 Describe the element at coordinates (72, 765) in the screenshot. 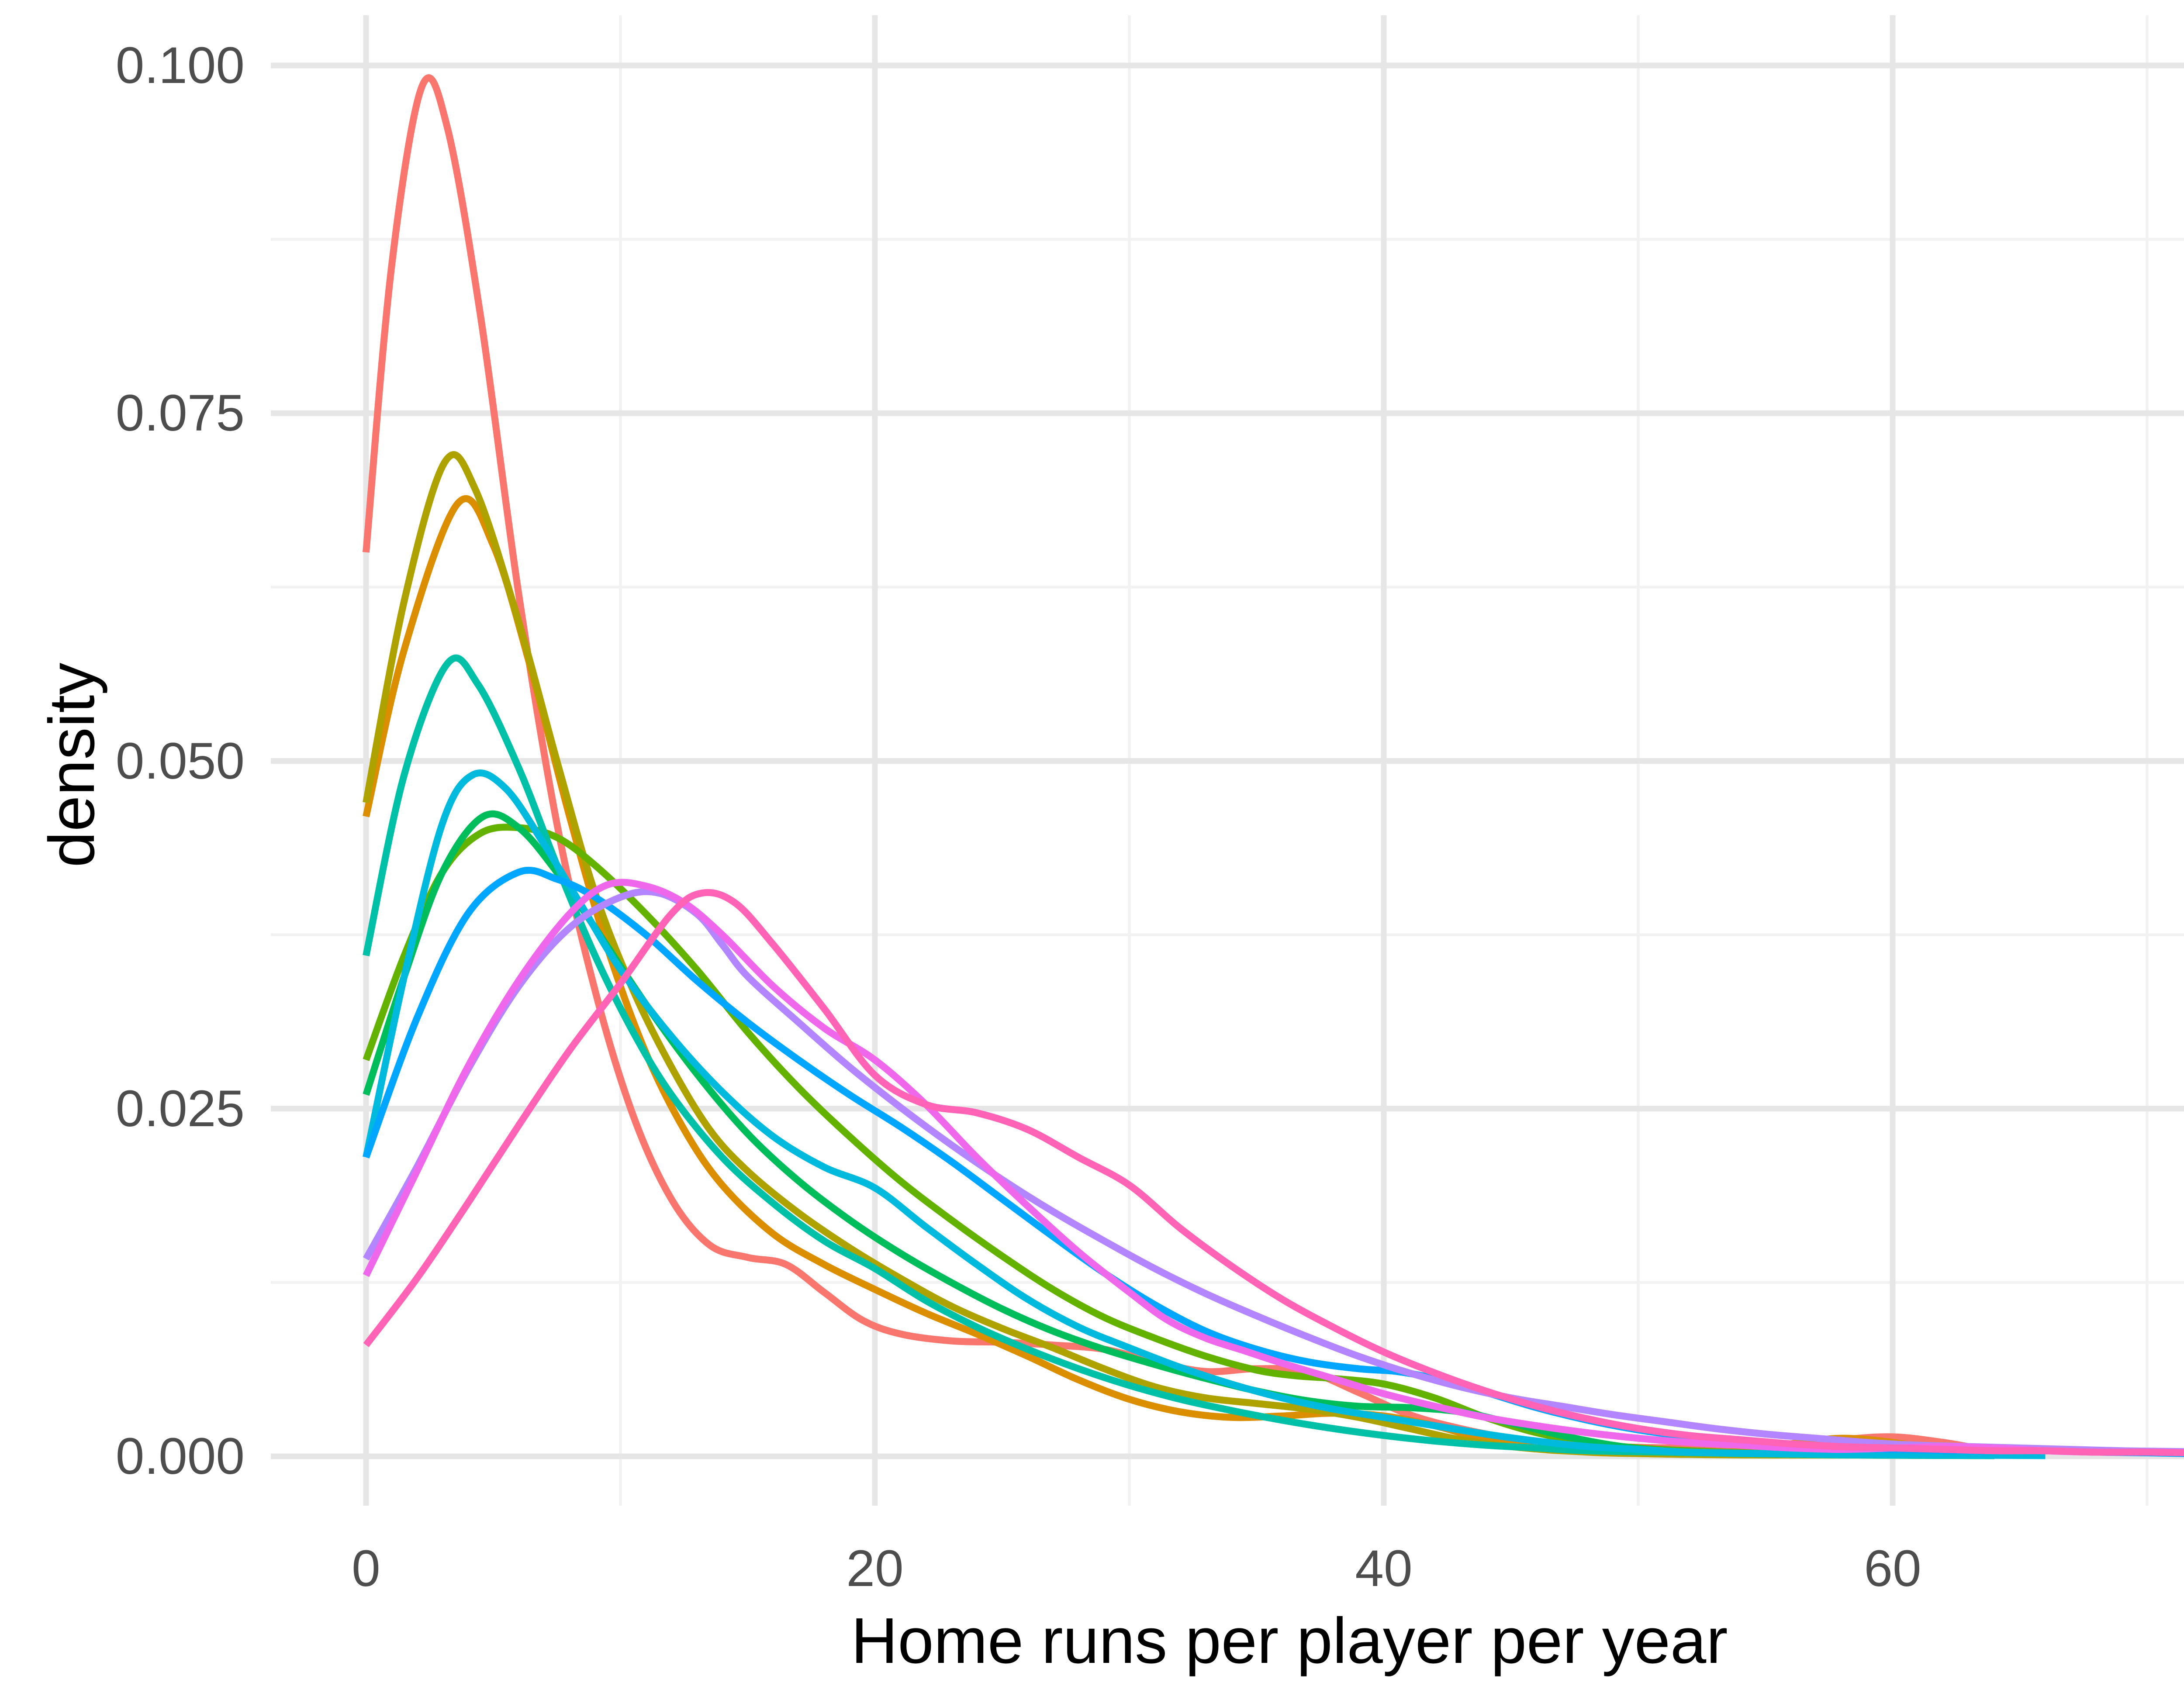

I see `y-axis-title: density` at that location.